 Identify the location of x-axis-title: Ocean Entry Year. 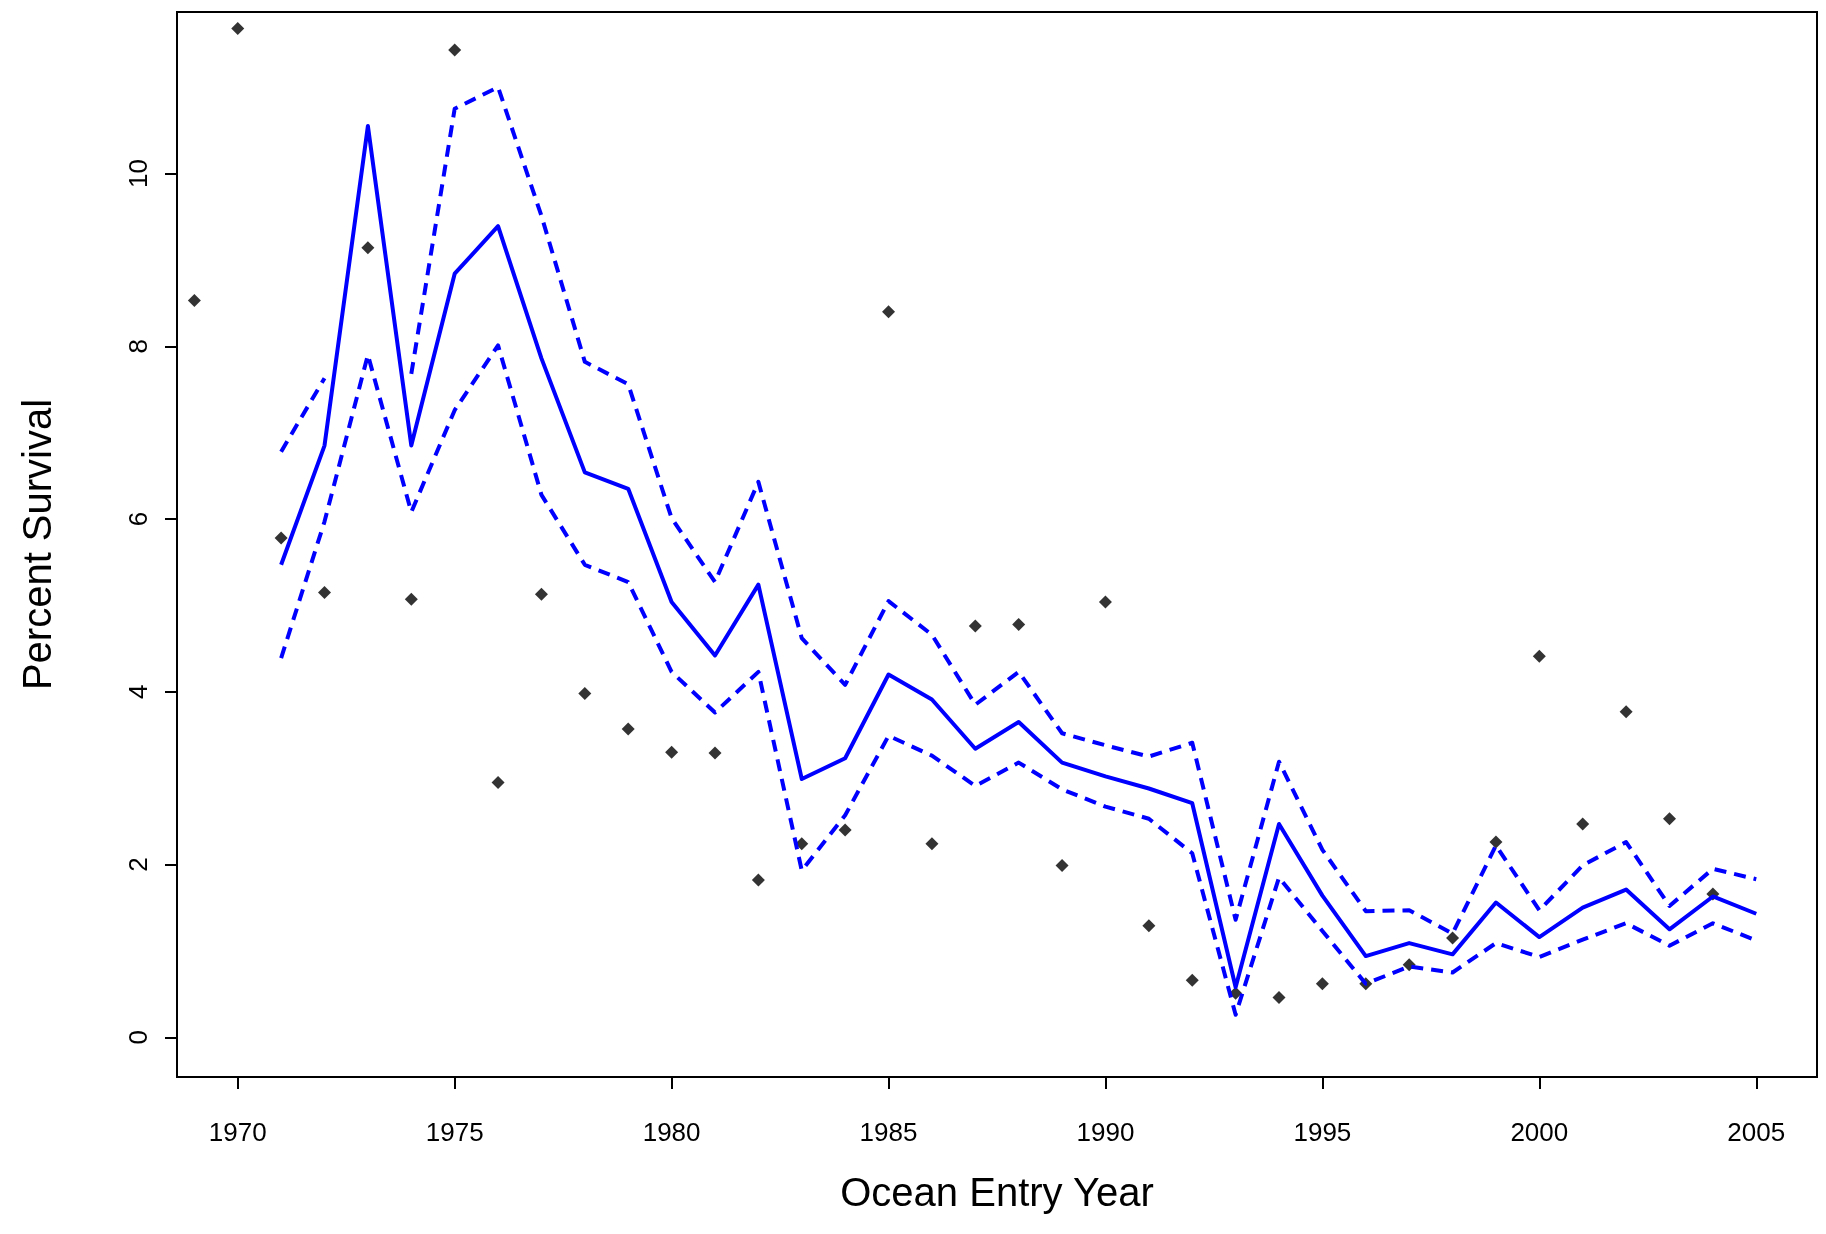
(997, 1192).